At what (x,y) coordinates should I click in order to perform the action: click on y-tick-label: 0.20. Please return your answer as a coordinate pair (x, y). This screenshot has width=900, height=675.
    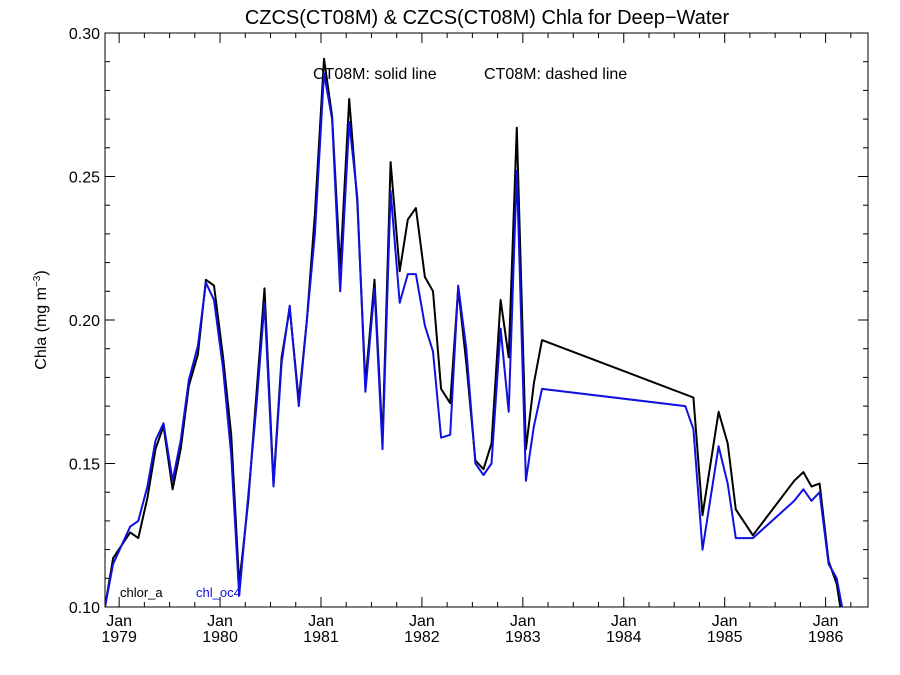
    Looking at the image, I should click on (84, 321).